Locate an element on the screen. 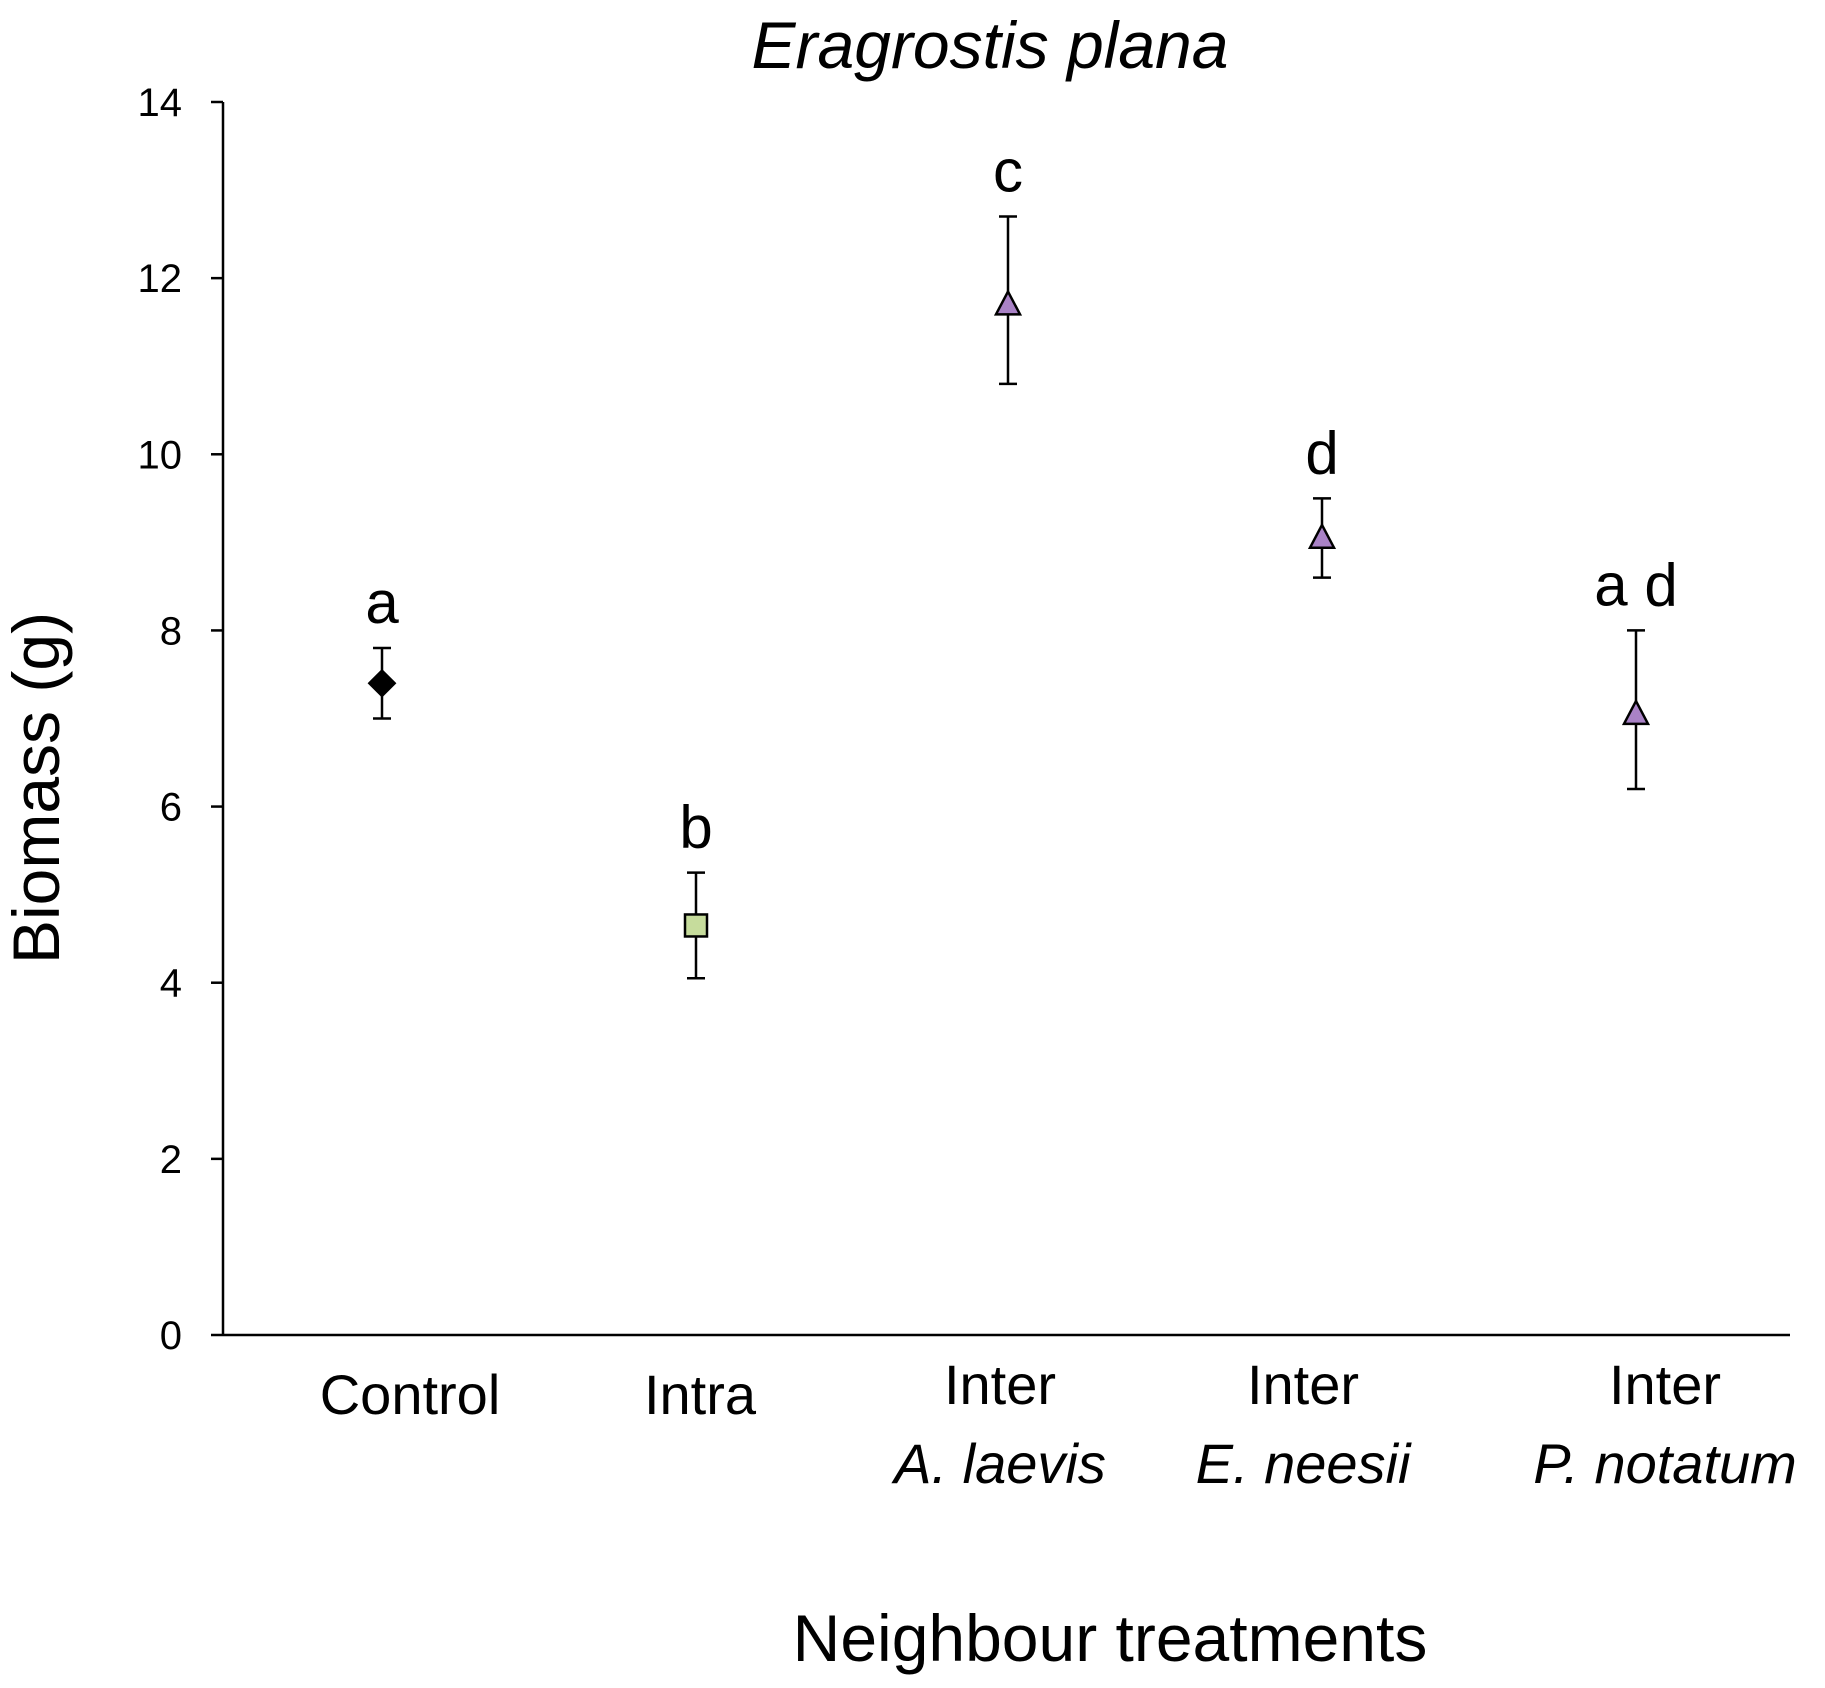 The image size is (1825, 1688). y-tick-label: 6 is located at coordinates (171, 808).